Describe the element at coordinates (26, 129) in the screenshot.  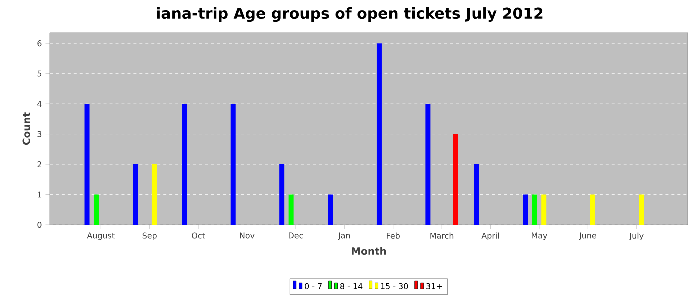
I see `y-axis-title: Count` at that location.